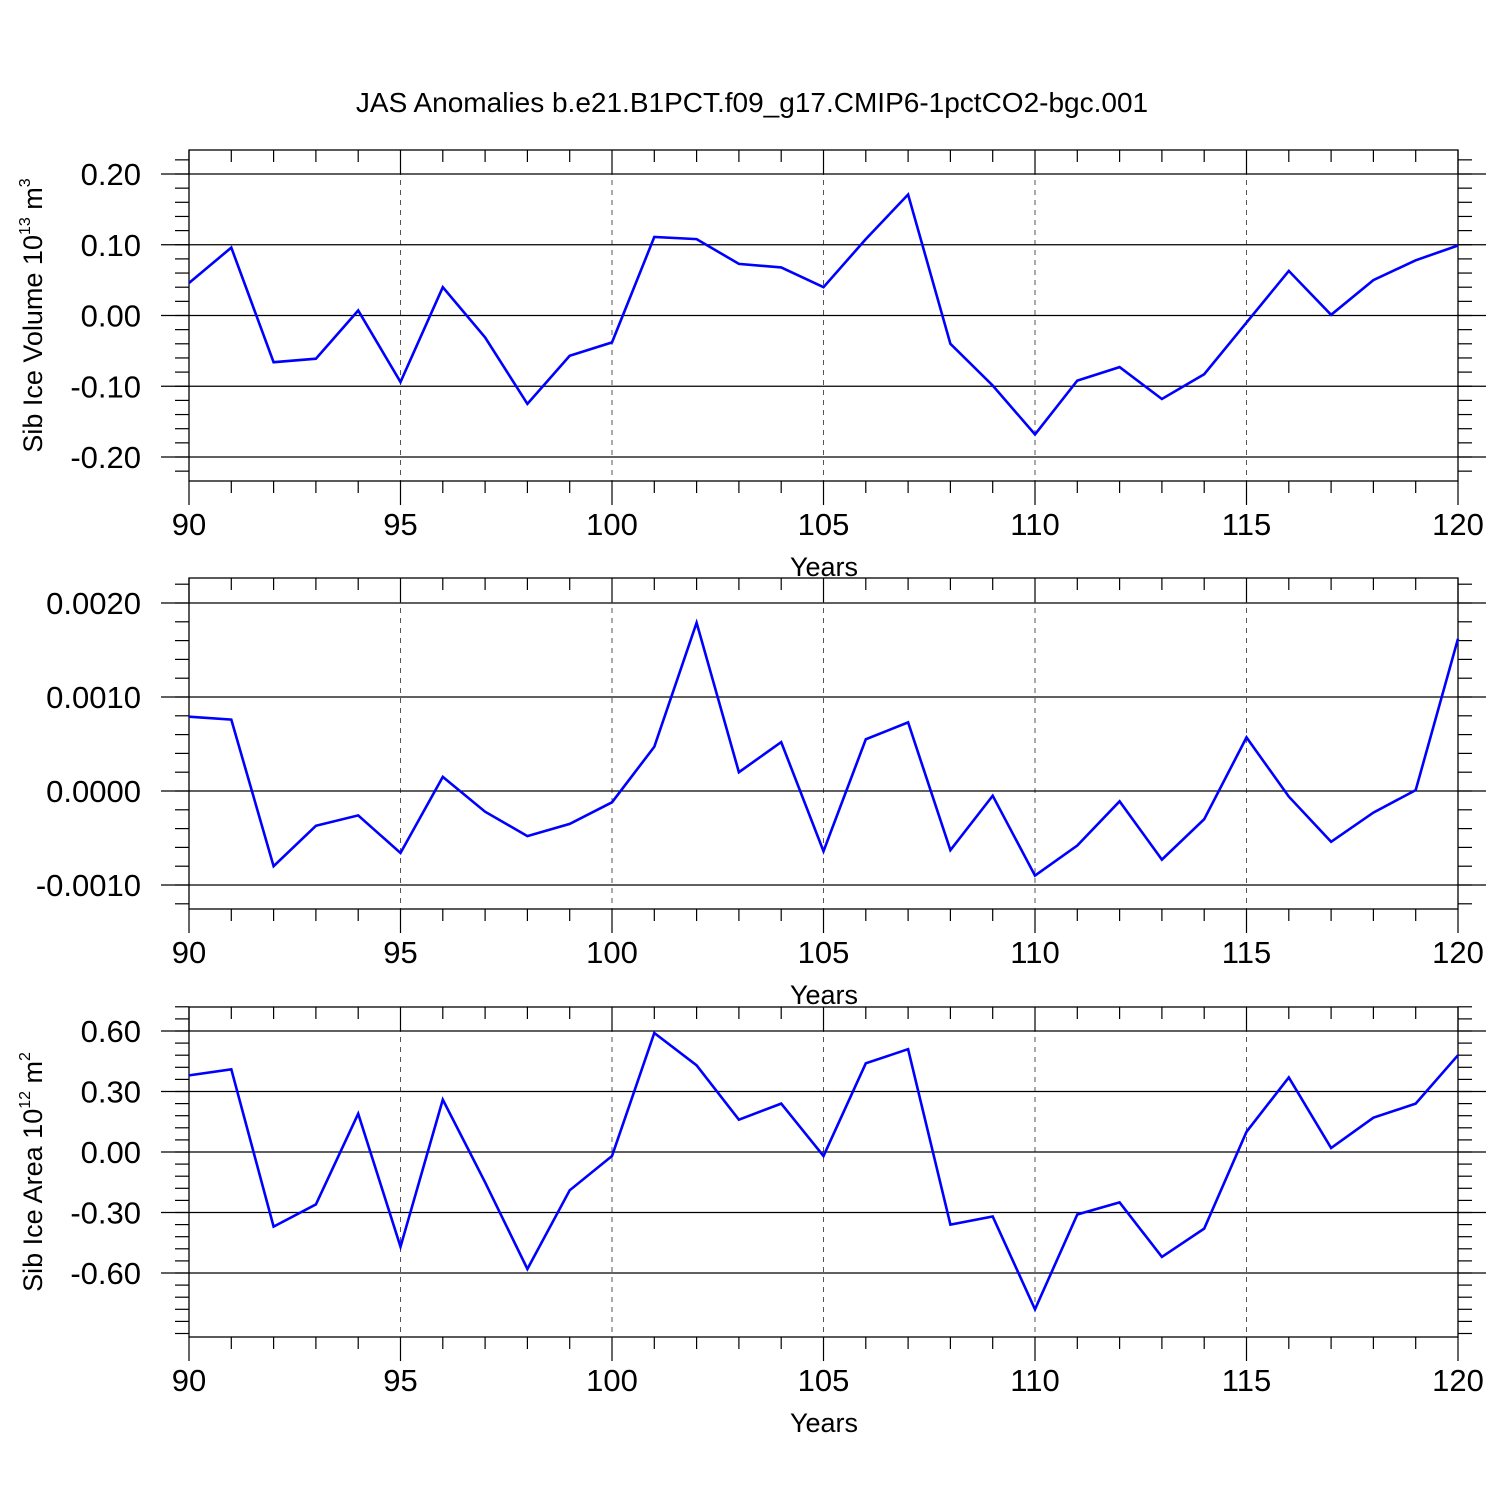 The image size is (1500, 1500). I want to click on y-tick-label: -0.10, so click(105, 386).